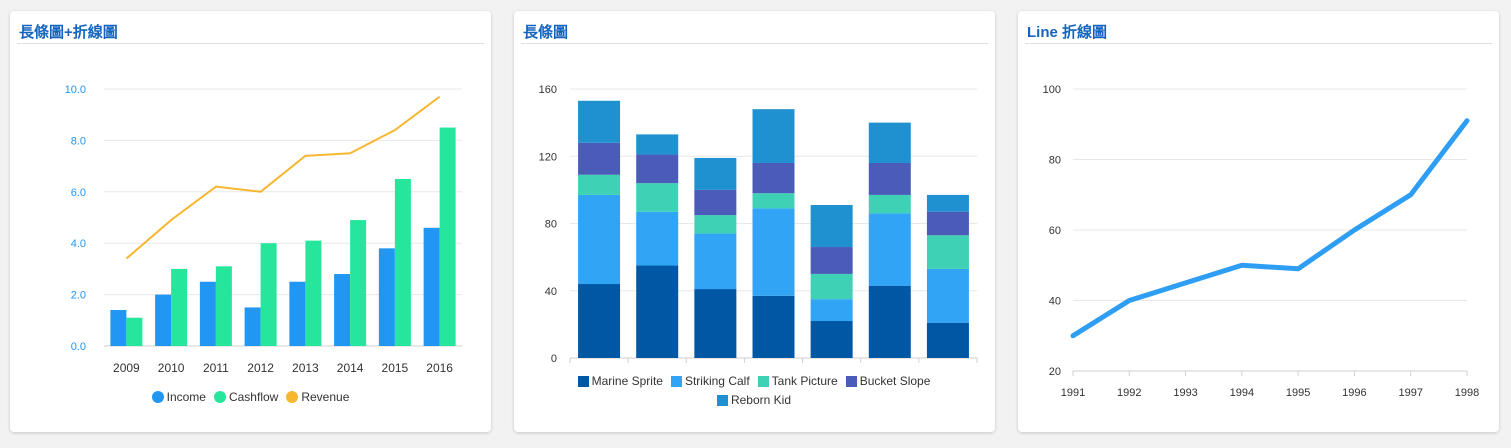 The width and height of the screenshot is (1511, 448). What do you see at coordinates (78, 347) in the screenshot?
I see `y-tick-label: 0.0` at bounding box center [78, 347].